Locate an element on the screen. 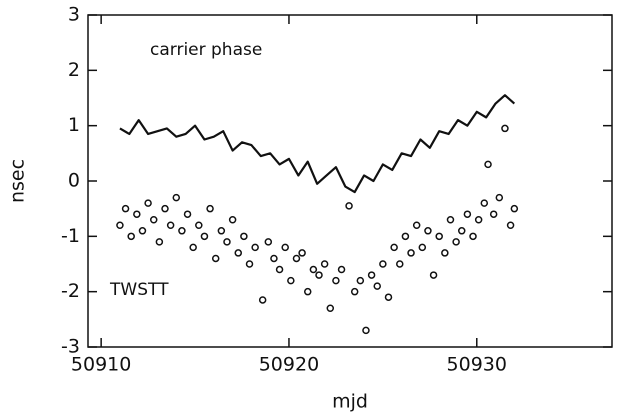 Image resolution: width=619 pixels, height=414 pixels. y-axis-label: nsec is located at coordinates (18, 181).